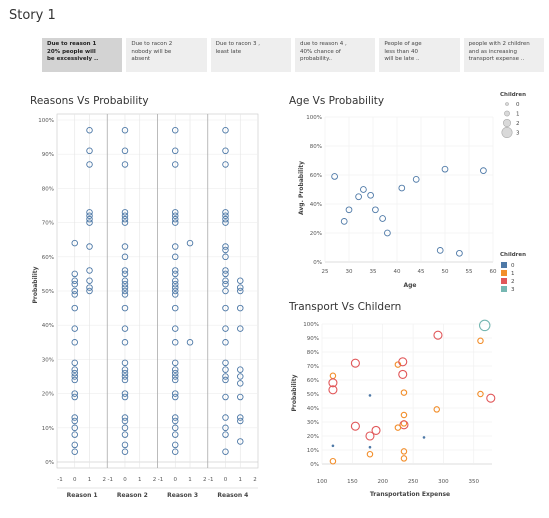  I want to click on reasons-y-tick: 100%, so click(46, 121).